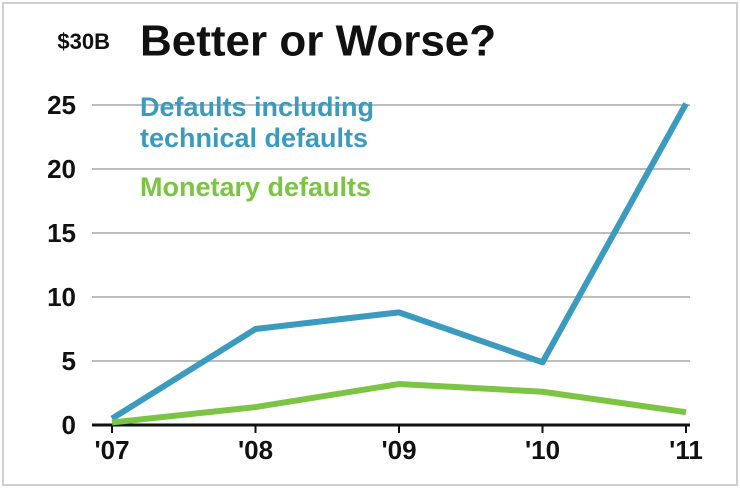  Describe the element at coordinates (111, 450) in the screenshot. I see `x-tick-label: '07` at that location.